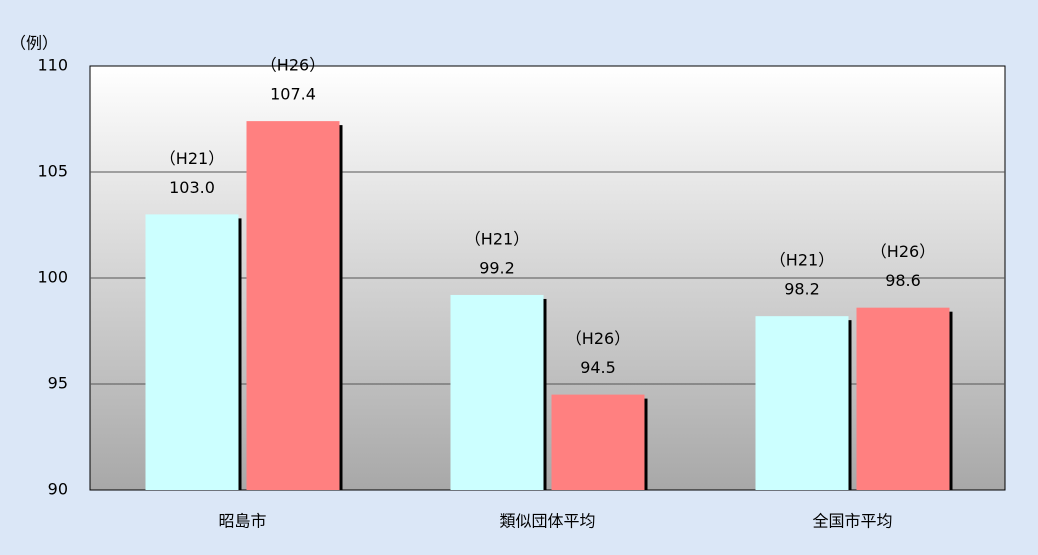 Image resolution: width=1038 pixels, height=555 pixels. I want to click on y-tick-label: 105, so click(52, 171).